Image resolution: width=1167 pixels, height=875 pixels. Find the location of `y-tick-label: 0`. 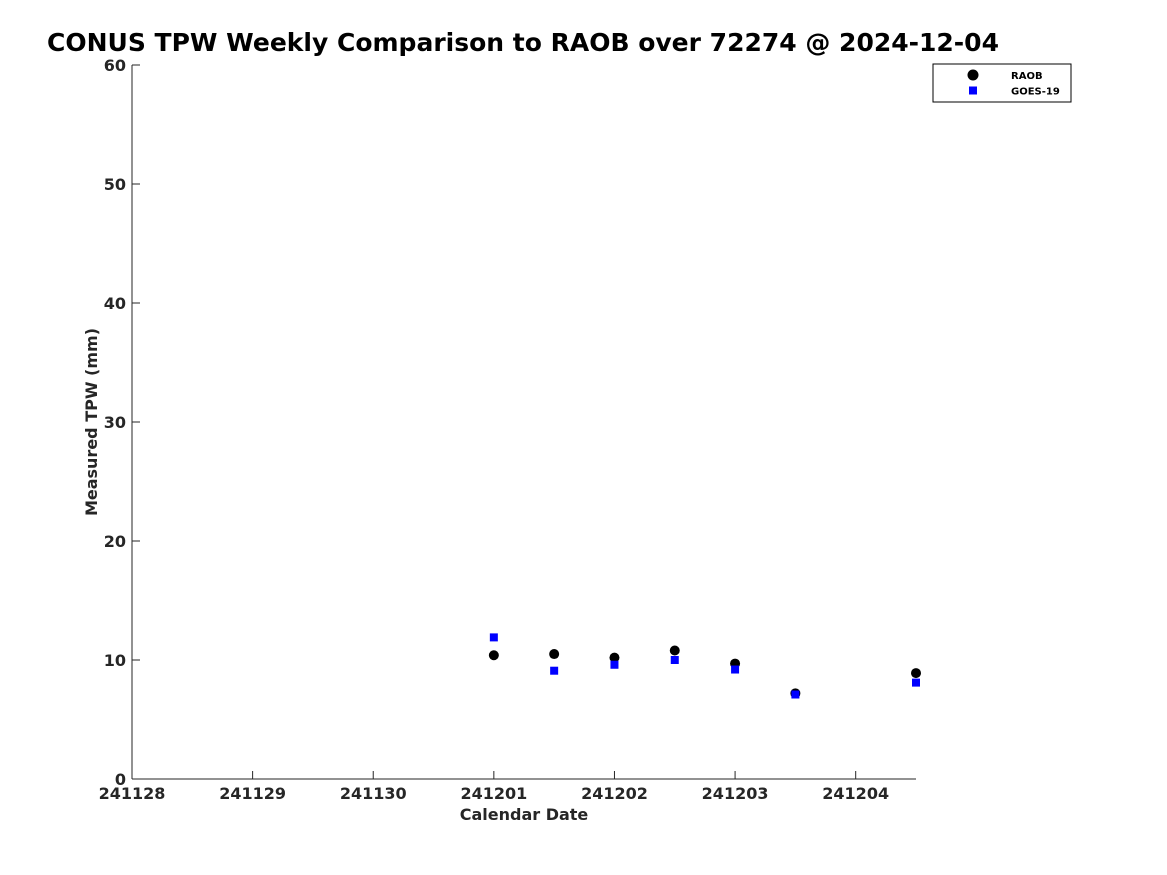

y-tick-label: 0 is located at coordinates (120, 779).